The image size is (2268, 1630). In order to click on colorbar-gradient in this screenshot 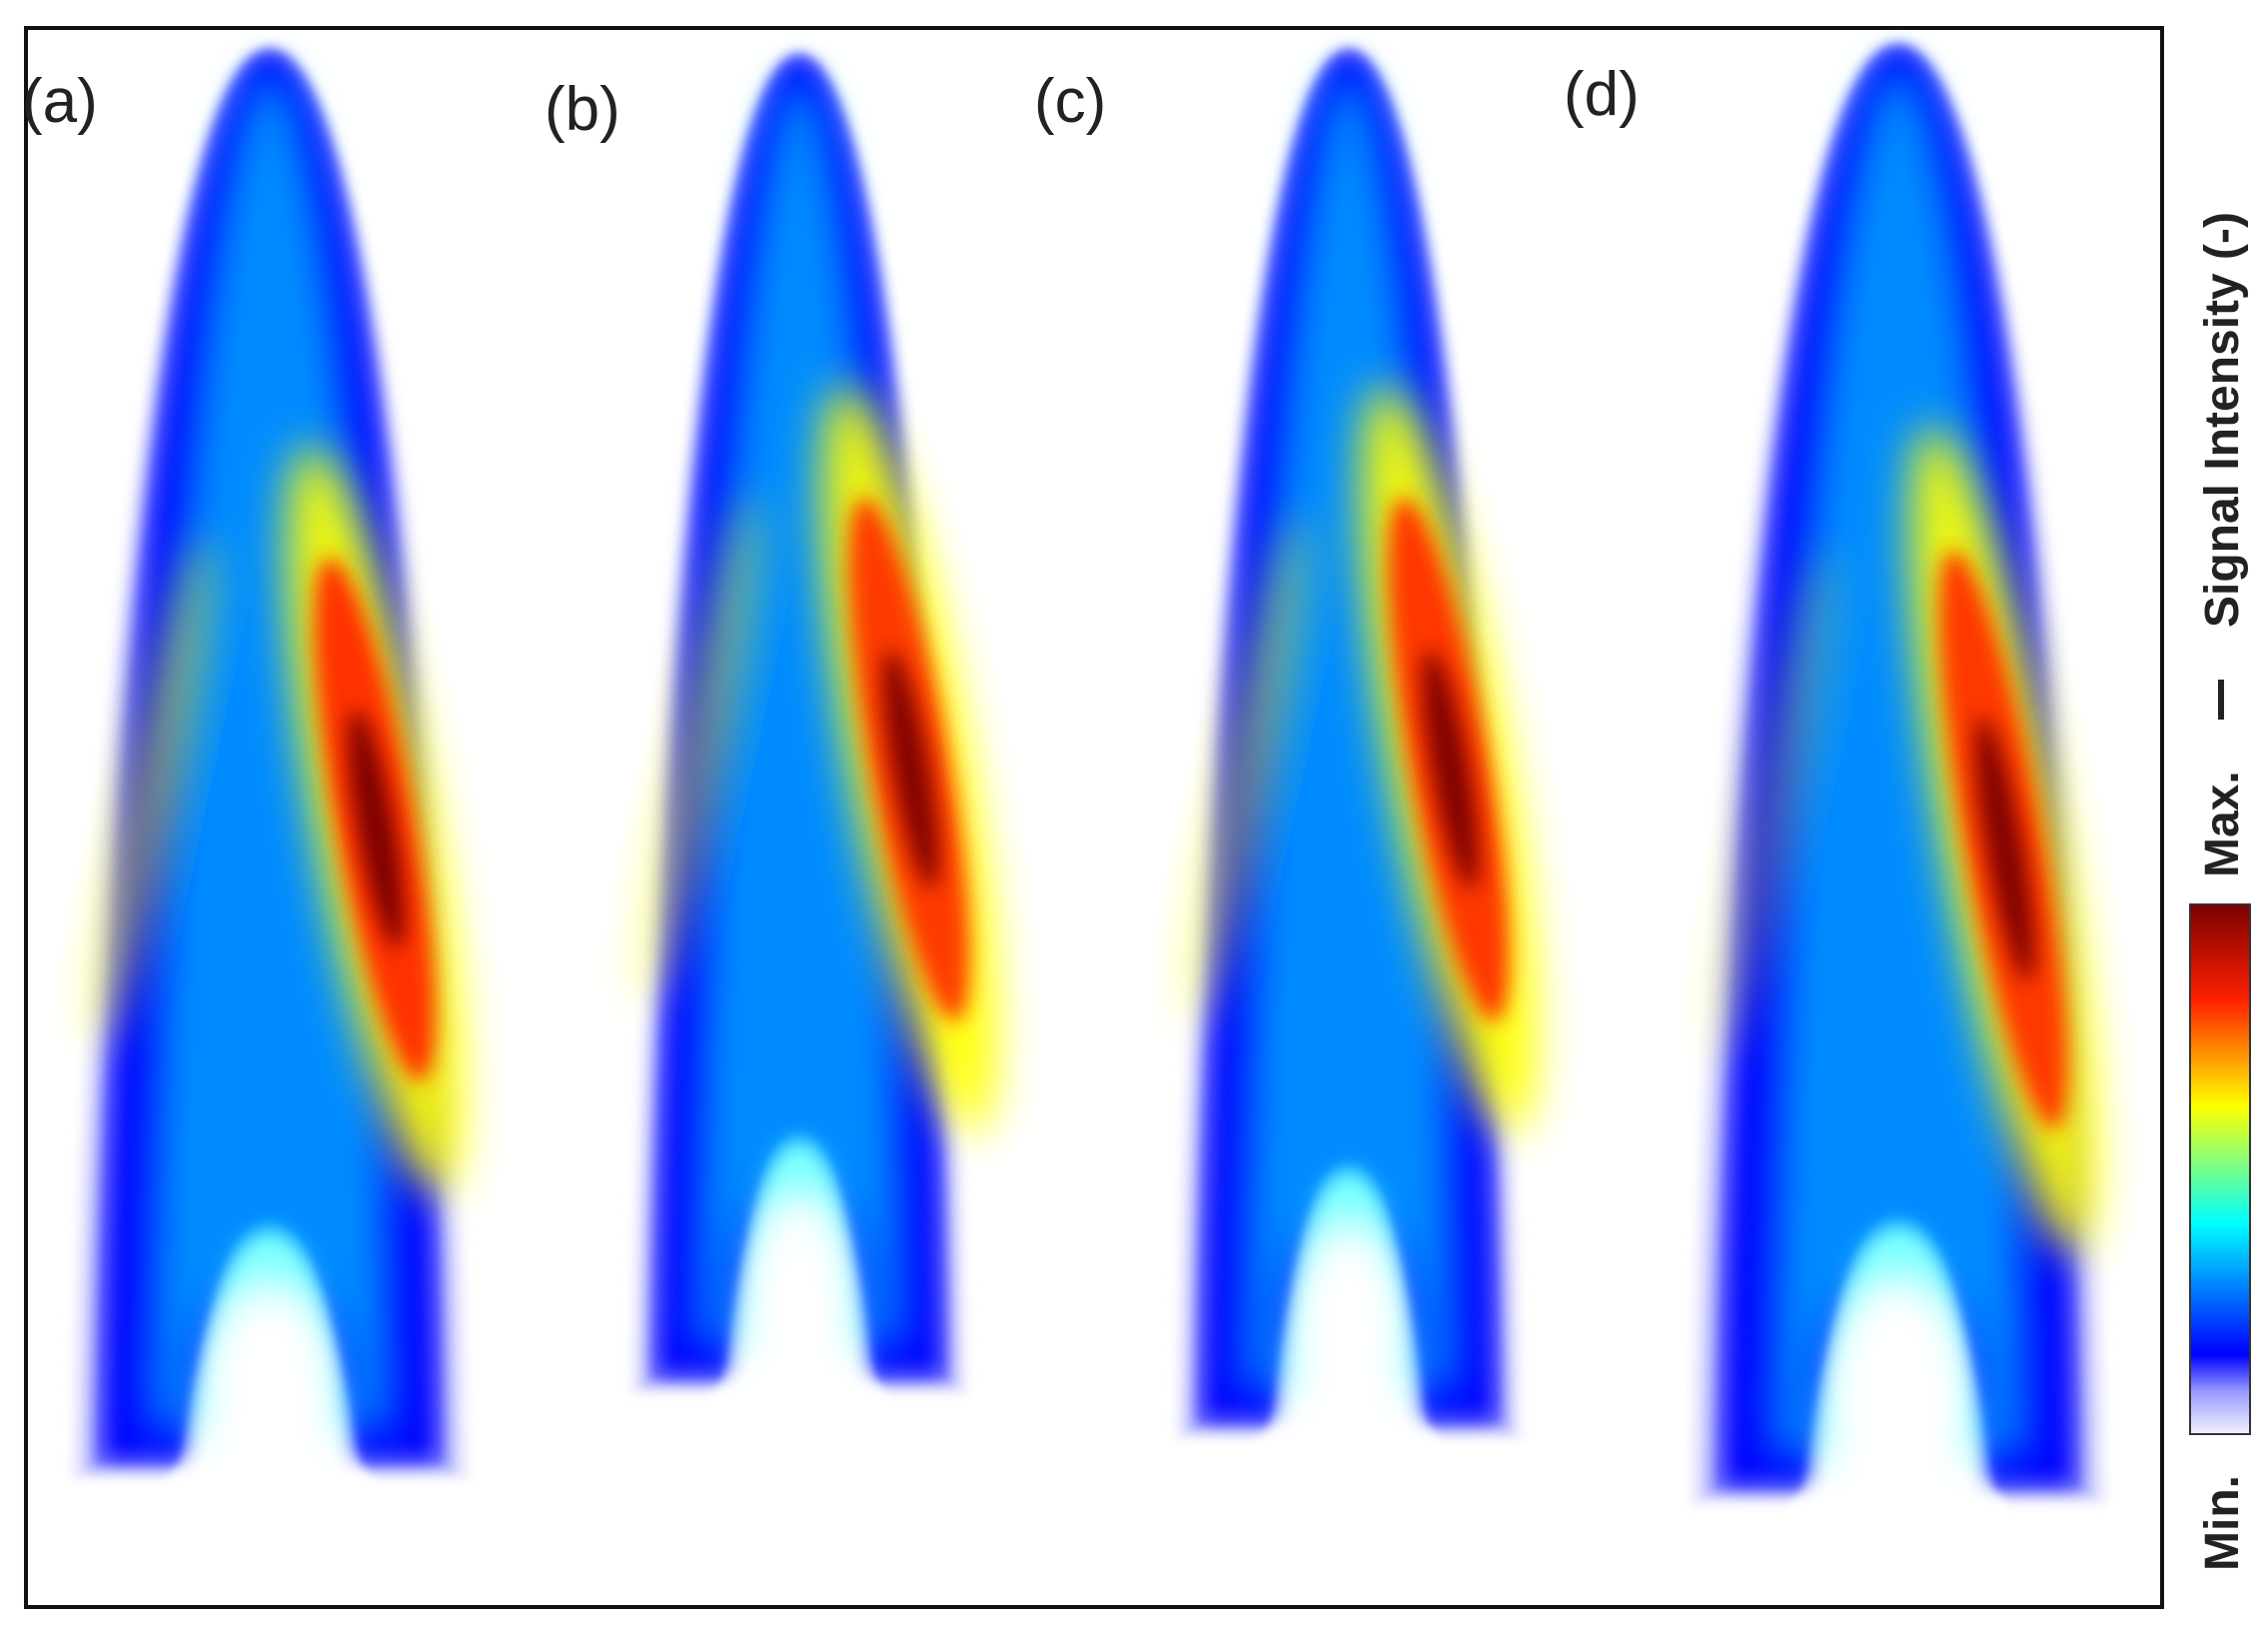, I will do `click(2220, 1169)`.